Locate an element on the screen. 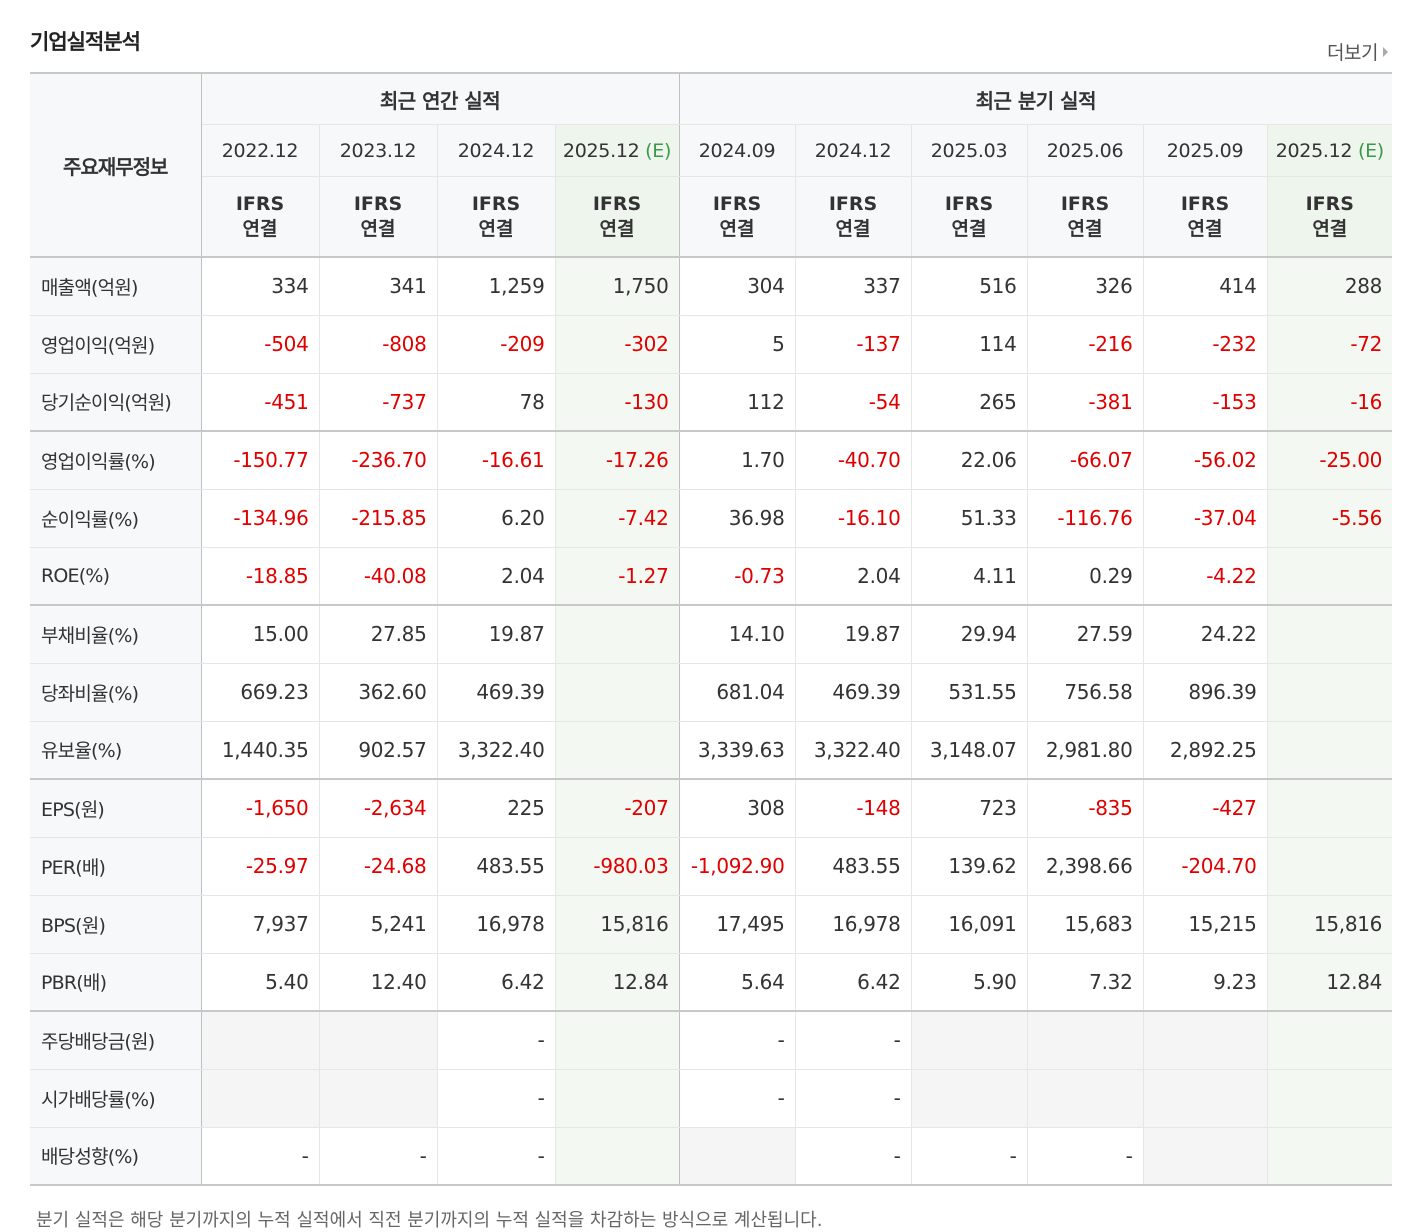 The height and width of the screenshot is (1232, 1426). period-label: 2024.09 is located at coordinates (737, 150).